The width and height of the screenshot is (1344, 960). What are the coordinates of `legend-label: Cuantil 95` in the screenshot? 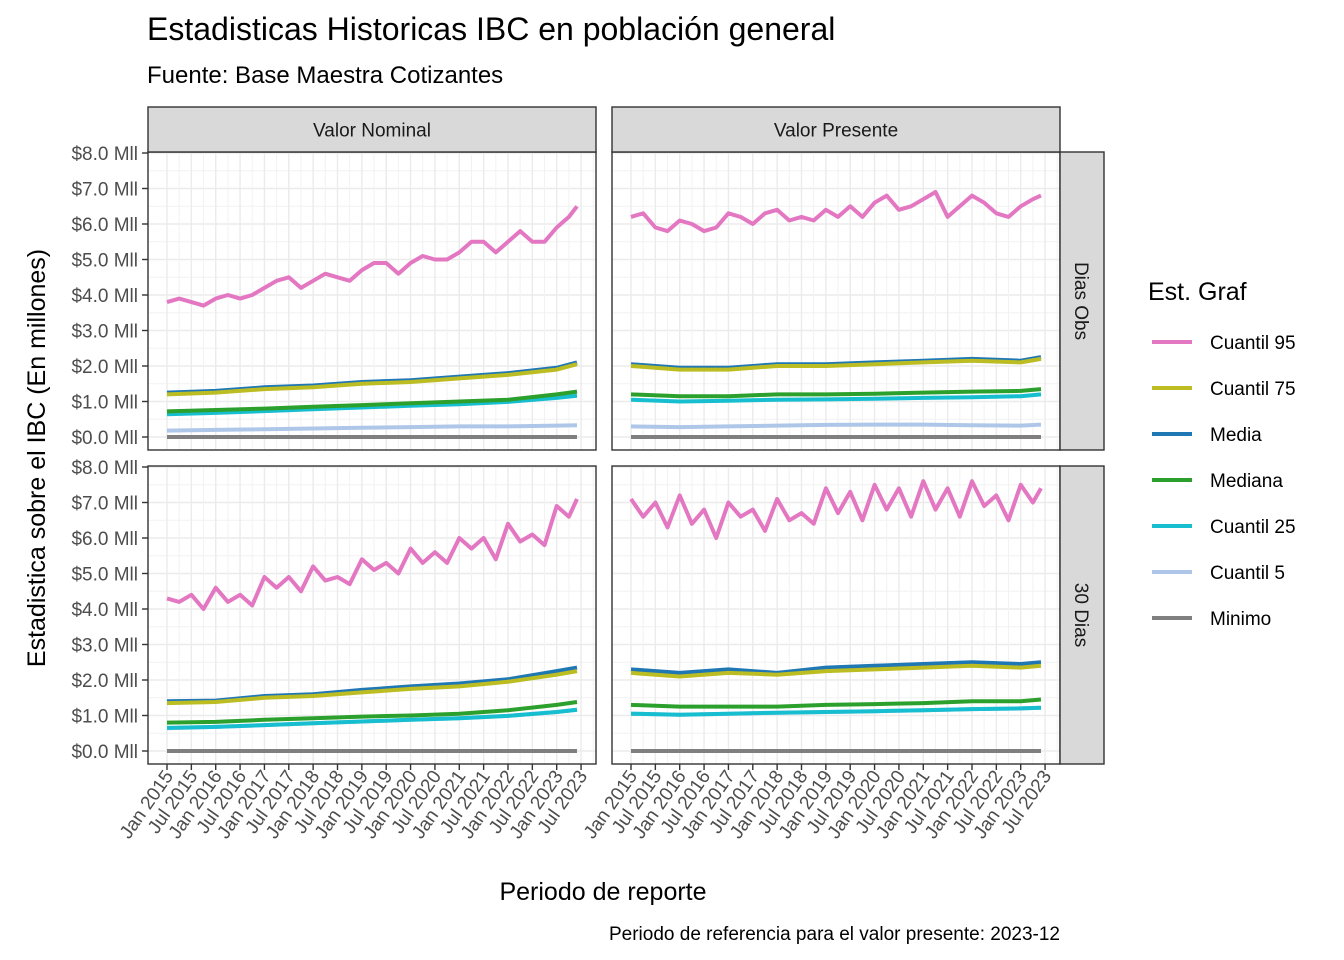 It's located at (1253, 343).